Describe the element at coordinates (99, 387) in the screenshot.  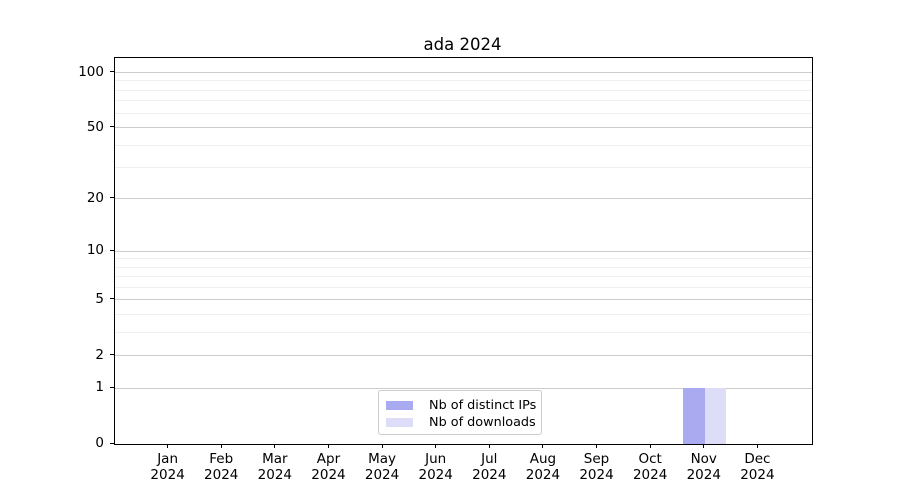
I see `y-tick-label: 1` at that location.